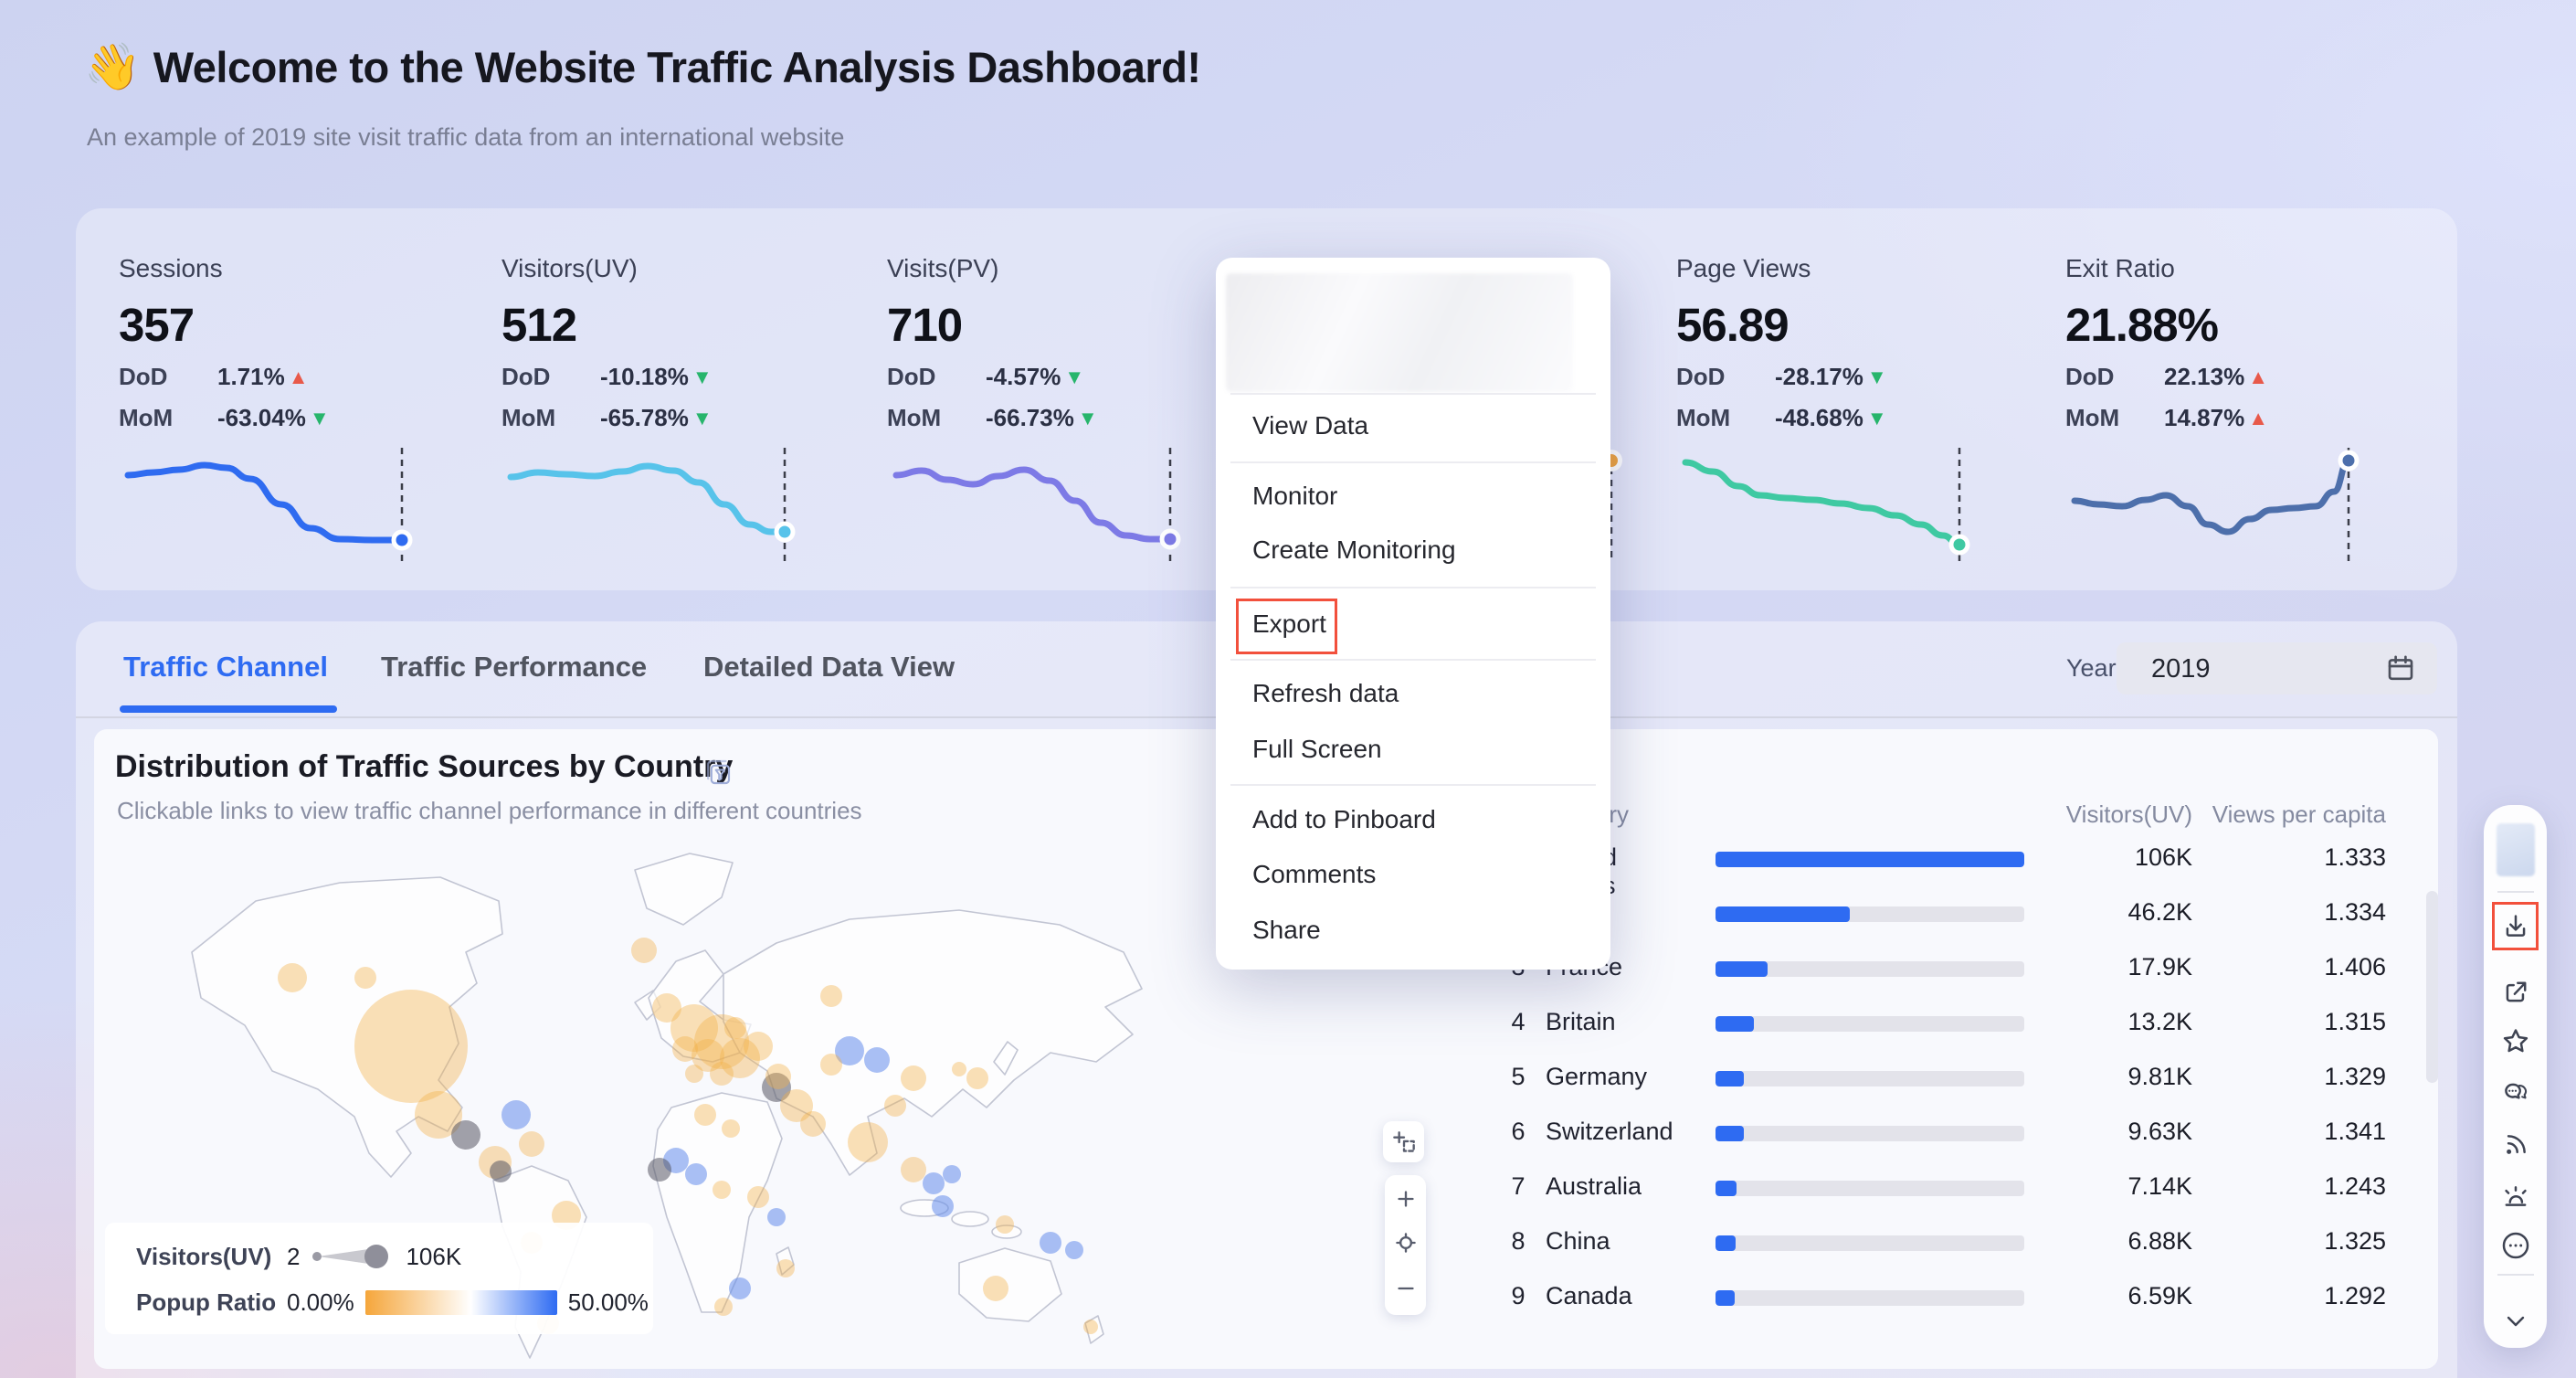  Describe the element at coordinates (2515, 992) in the screenshot. I see `share-icon` at that location.